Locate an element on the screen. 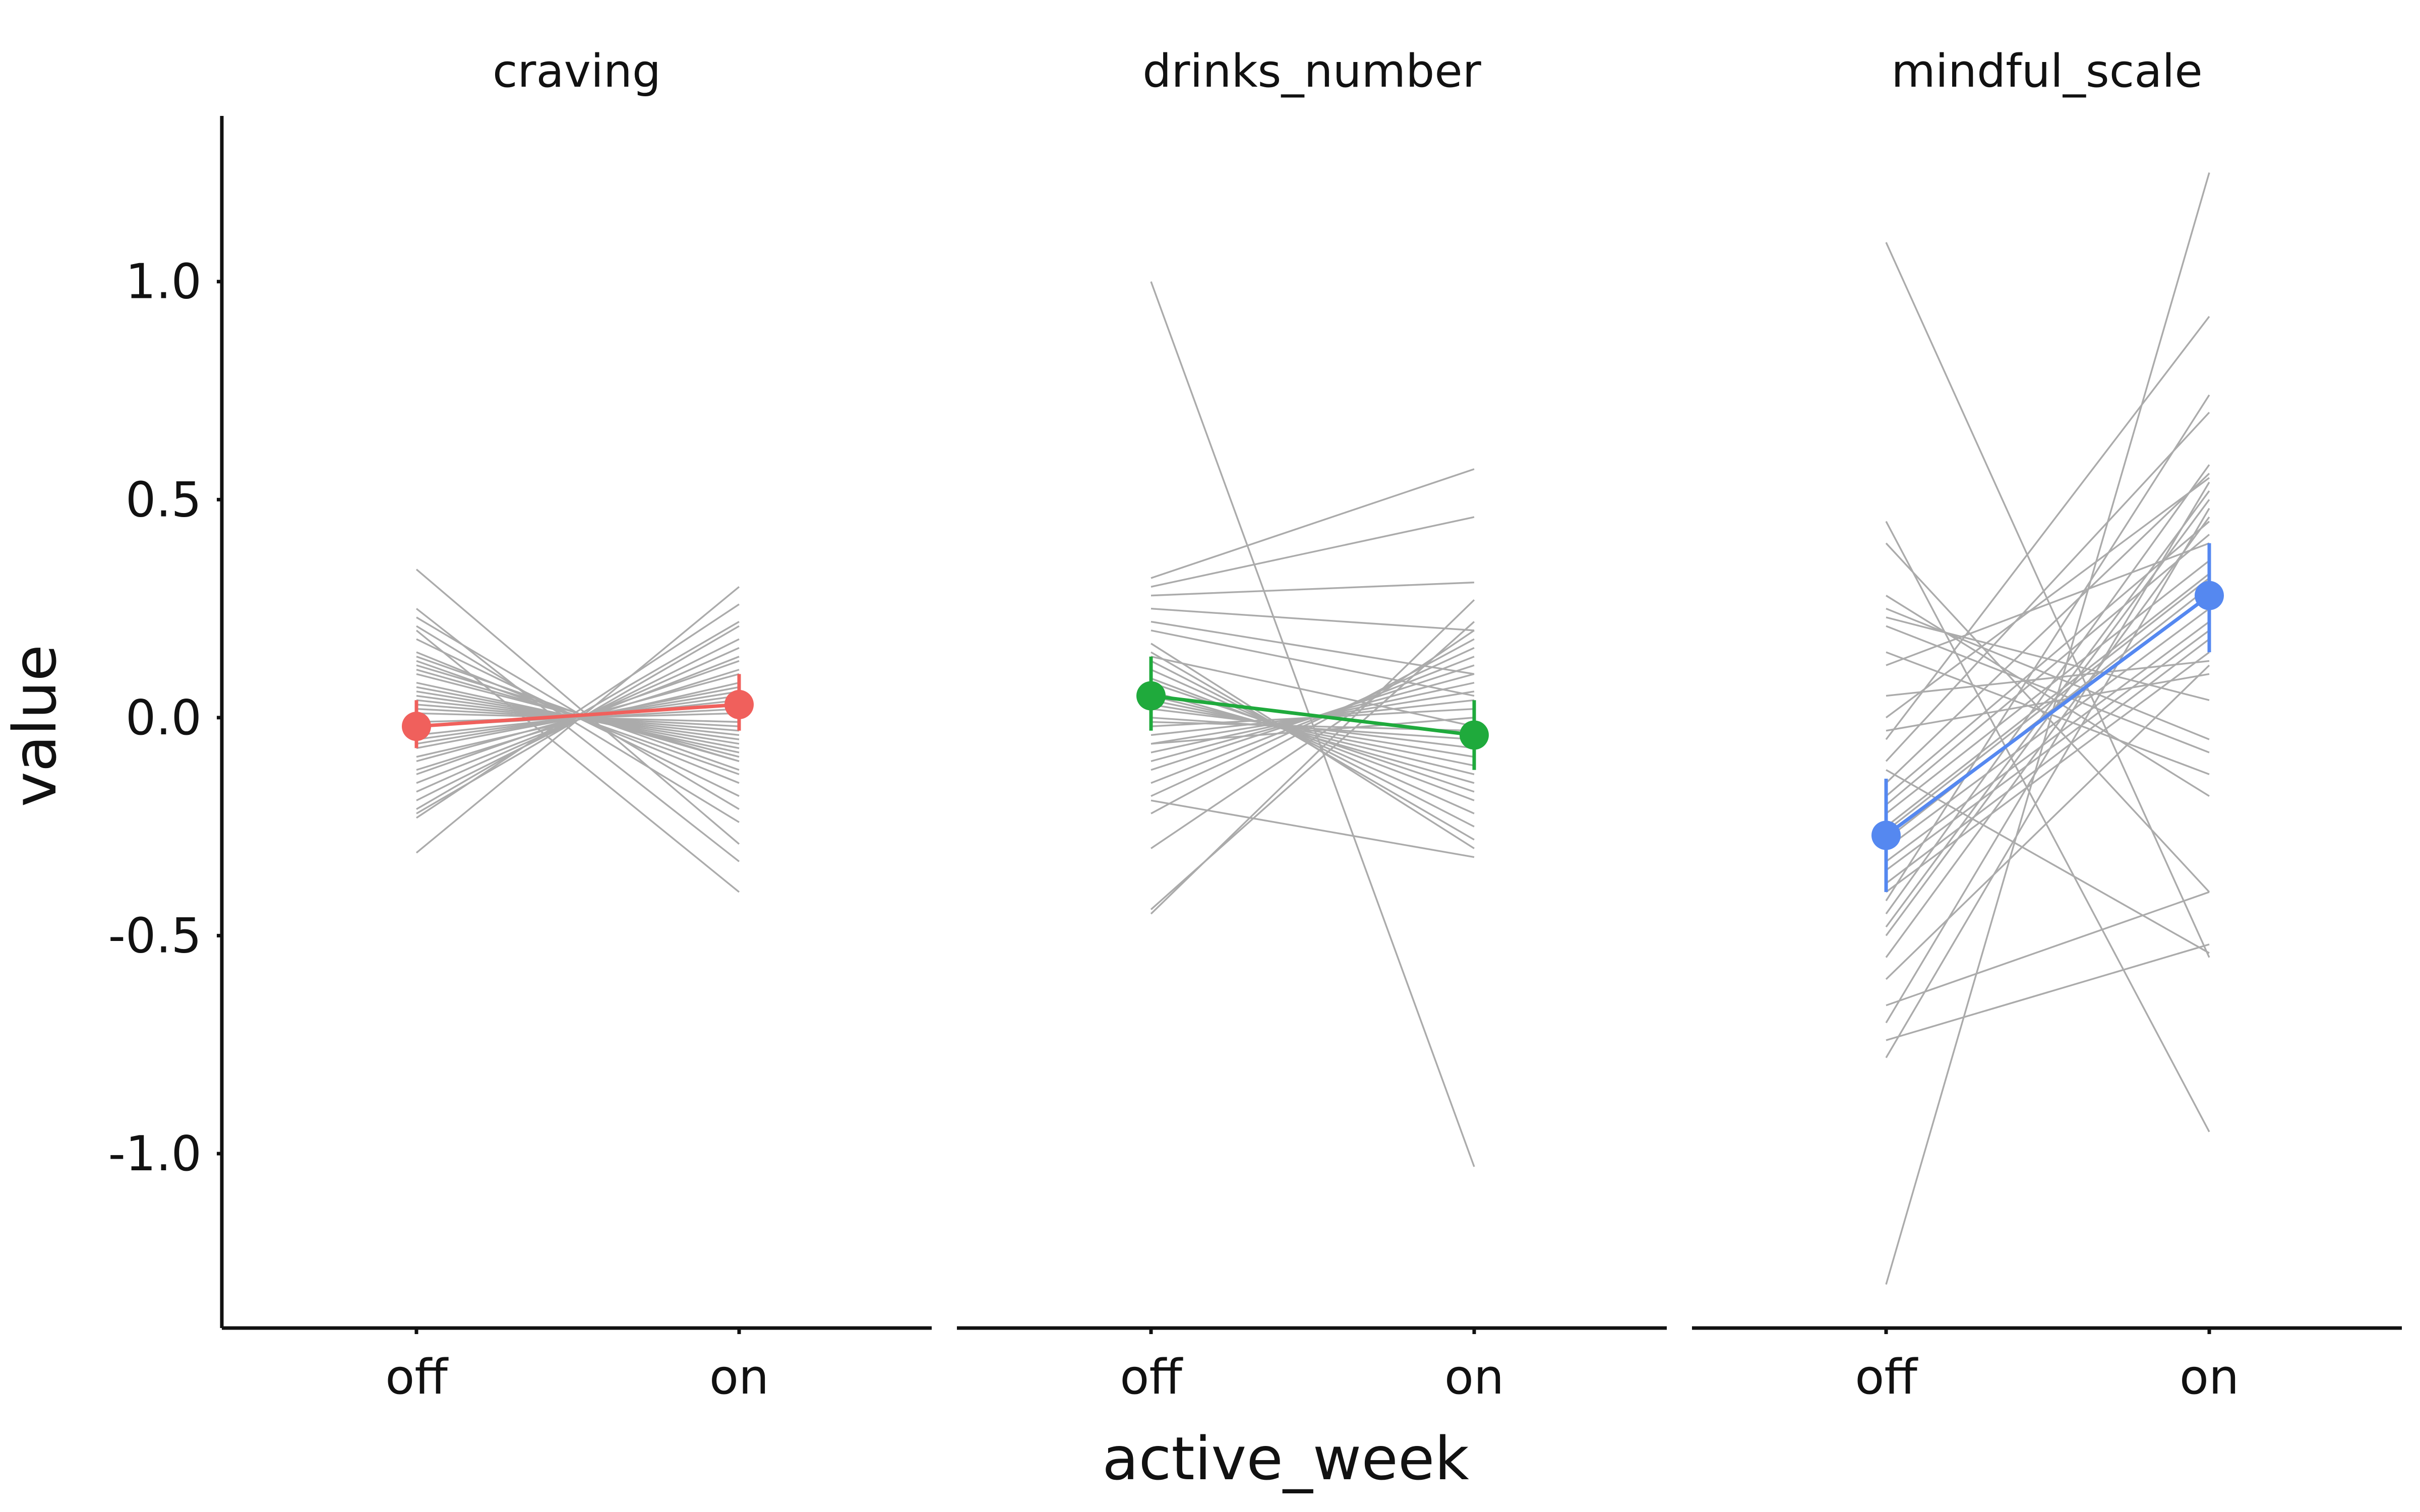 The image size is (2420, 1512). facet-title: craving is located at coordinates (577, 71).